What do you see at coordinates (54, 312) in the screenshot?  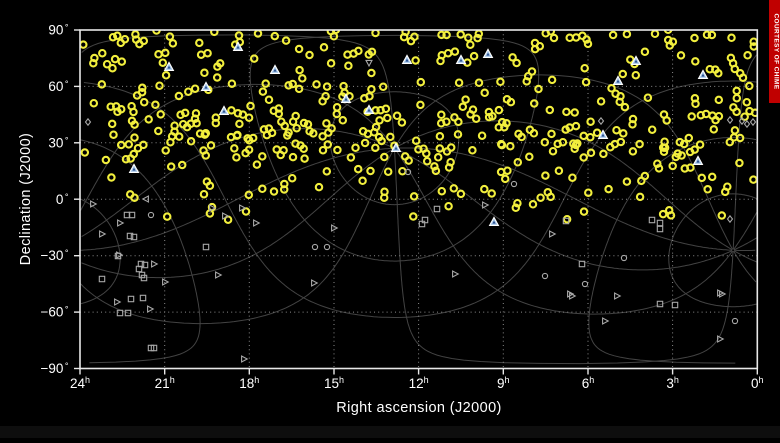 I see `svg-text:−60°: −60 °` at bounding box center [54, 312].